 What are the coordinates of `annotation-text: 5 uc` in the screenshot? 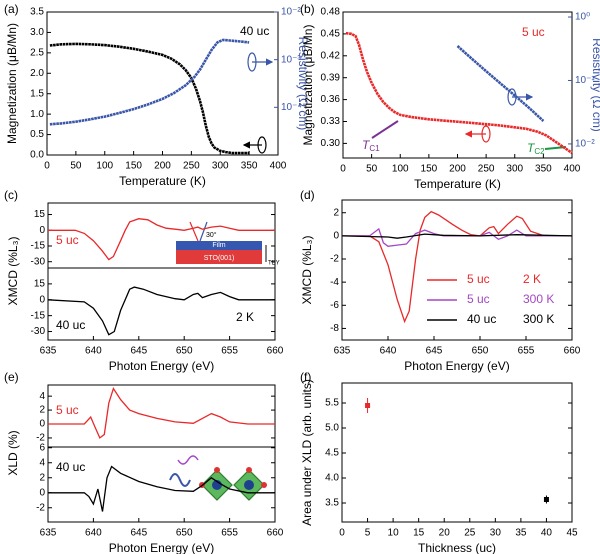 It's located at (533, 32).